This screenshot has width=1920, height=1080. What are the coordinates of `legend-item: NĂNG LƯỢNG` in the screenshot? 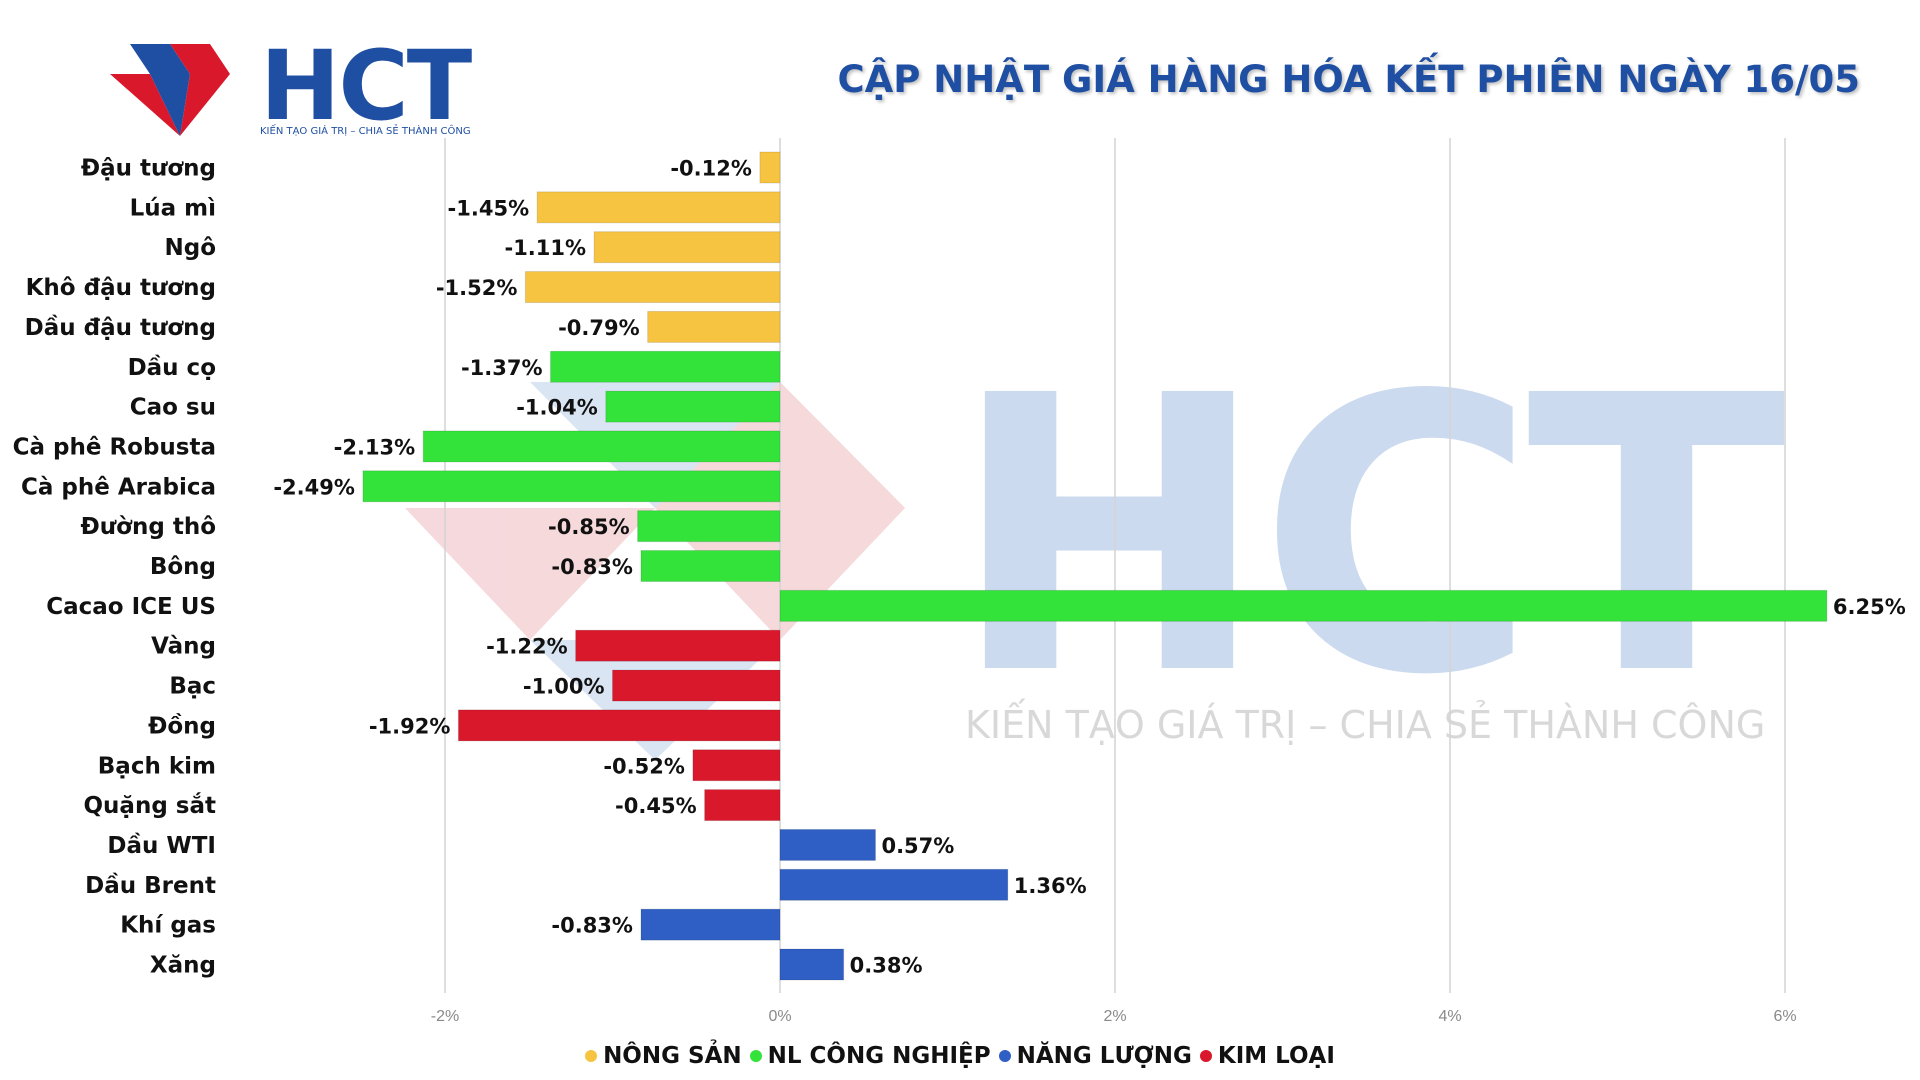 It's located at (1095, 1056).